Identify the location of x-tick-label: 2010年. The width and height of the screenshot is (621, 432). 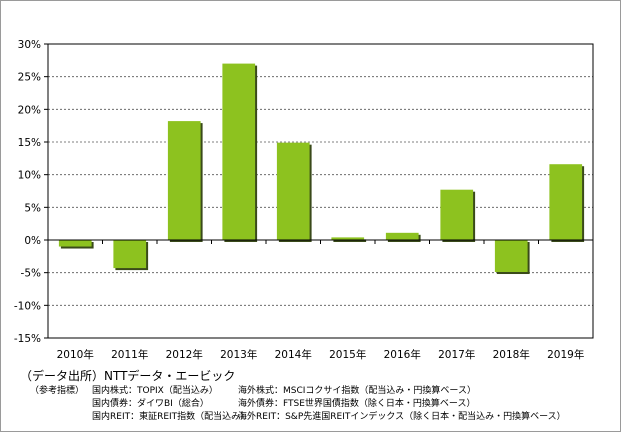
(75, 354).